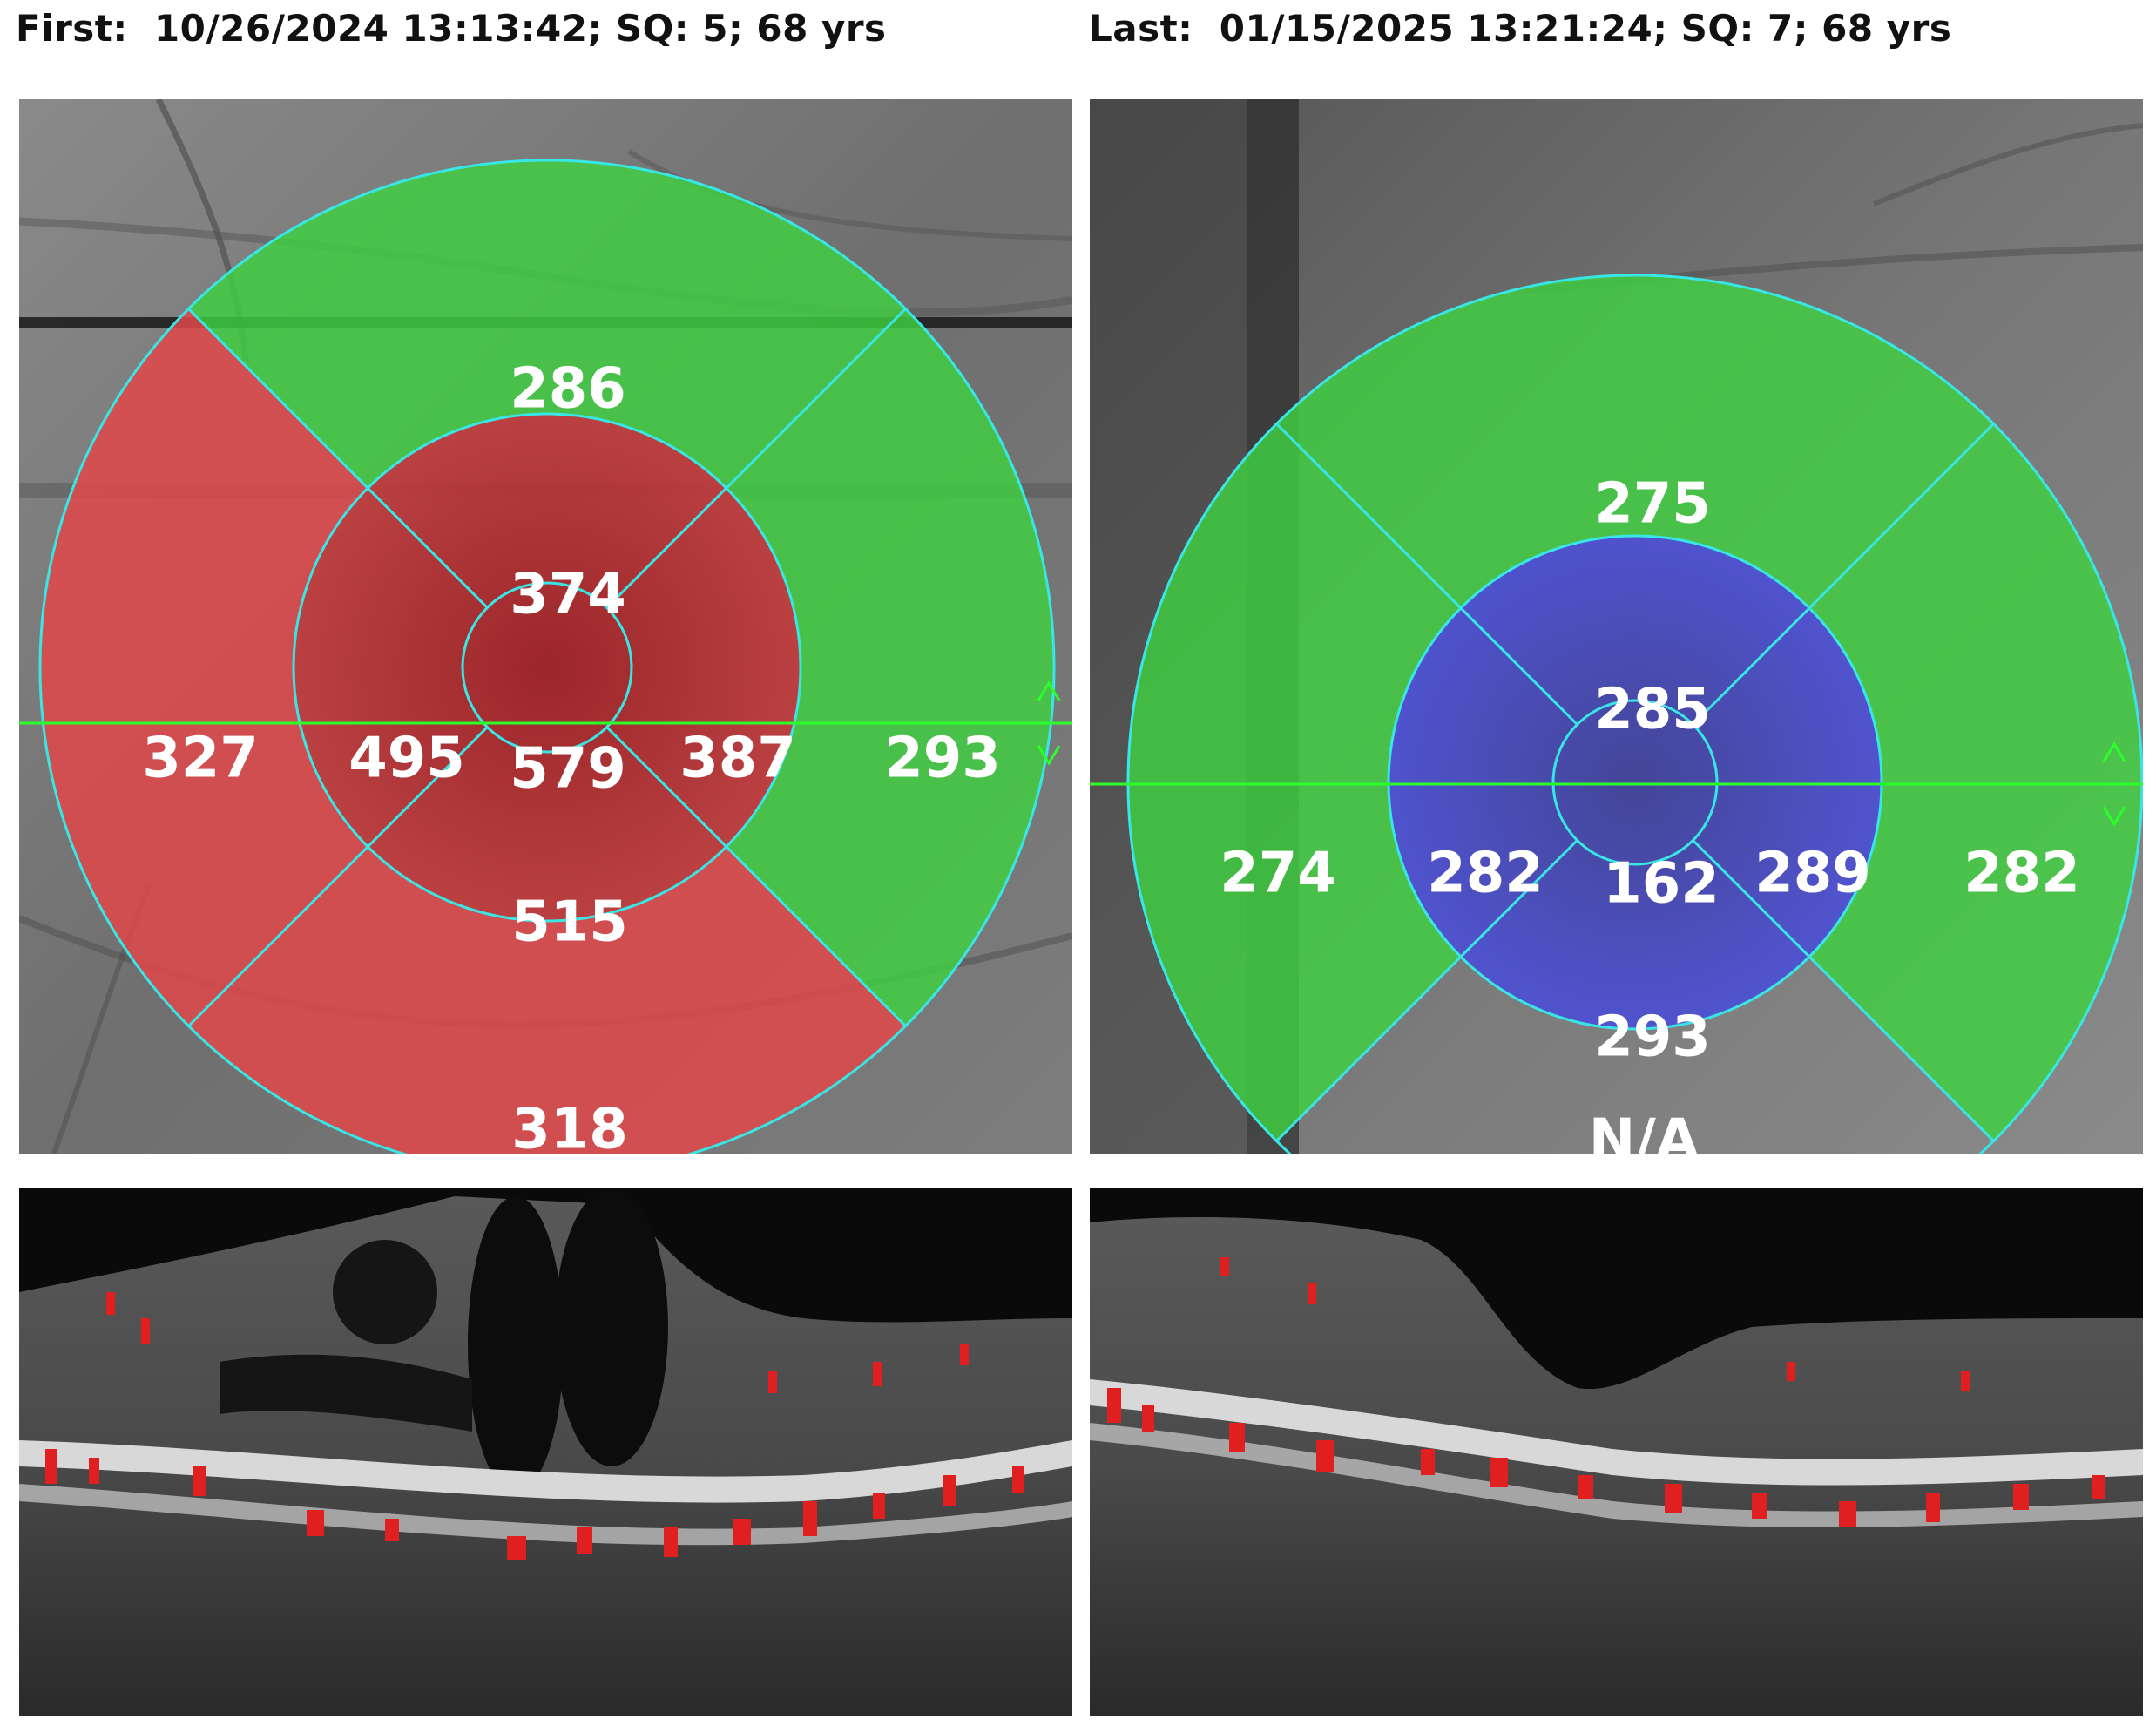  I want to click on last-outer-temporal-value: 282, so click(2021, 874).